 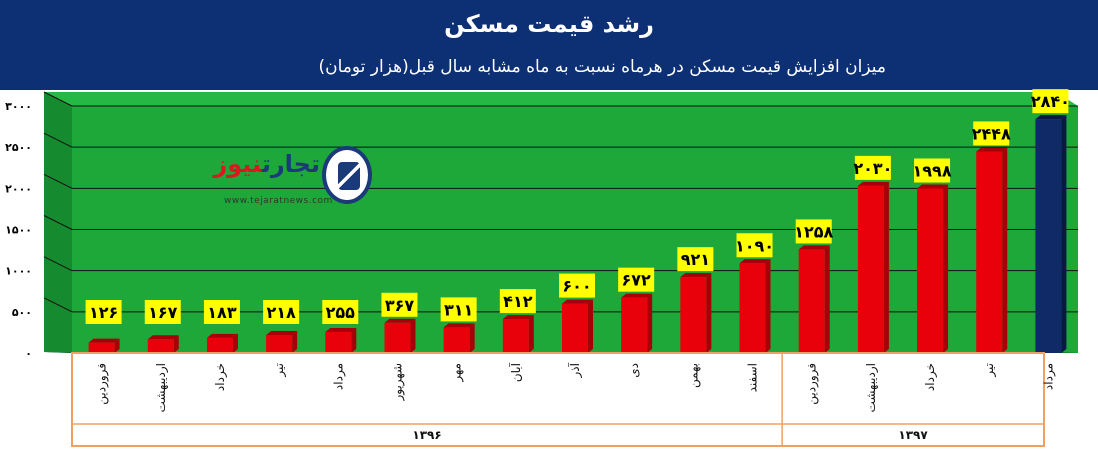 I want to click on y-tick-label: ۵۰۰, so click(x=22, y=312).